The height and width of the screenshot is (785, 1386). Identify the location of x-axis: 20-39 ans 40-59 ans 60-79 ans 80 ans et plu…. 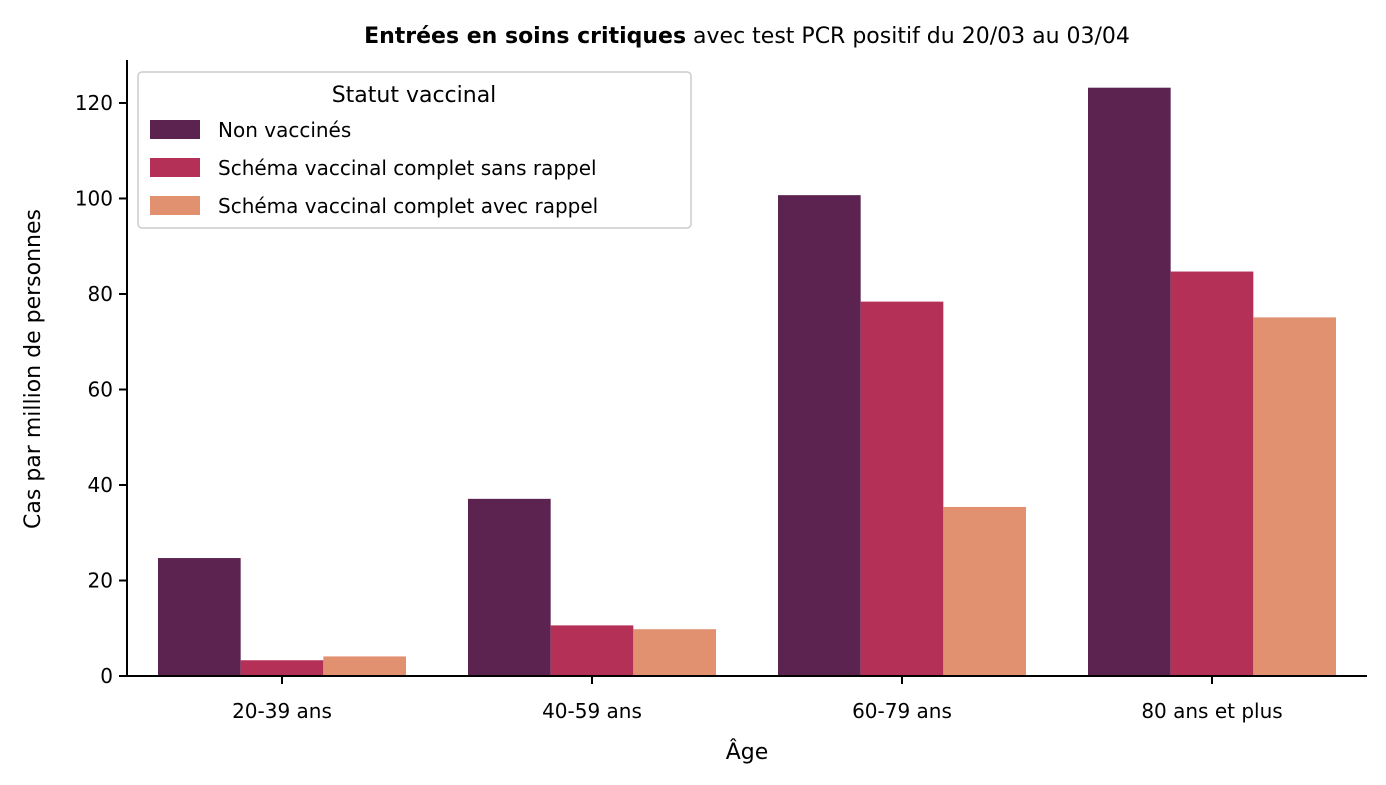
(747, 699).